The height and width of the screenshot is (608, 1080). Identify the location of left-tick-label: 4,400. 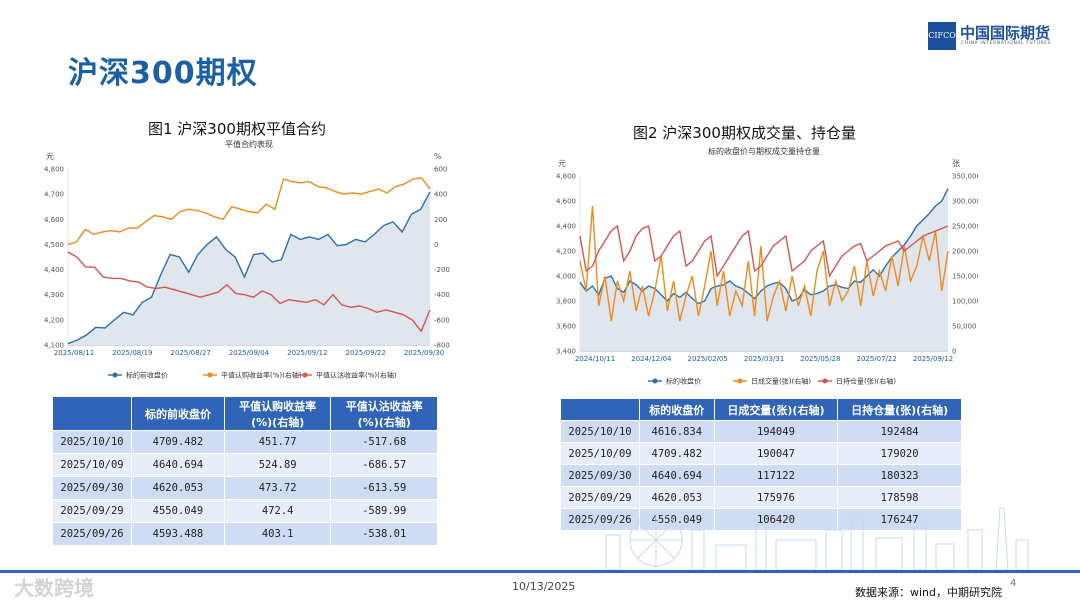
(54, 270).